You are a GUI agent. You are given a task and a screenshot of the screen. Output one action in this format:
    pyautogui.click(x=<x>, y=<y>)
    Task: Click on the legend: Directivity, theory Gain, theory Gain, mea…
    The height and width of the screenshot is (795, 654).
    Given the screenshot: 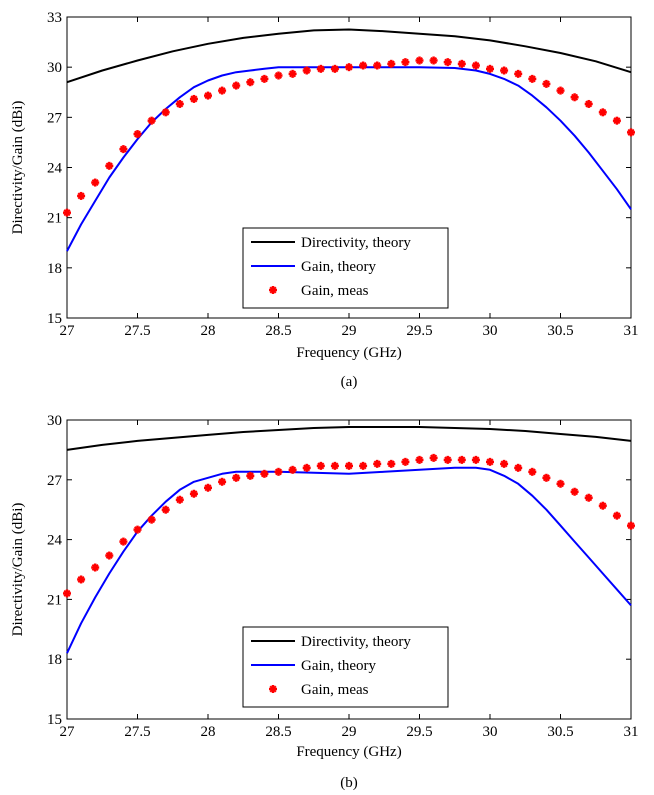 What is the action you would take?
    pyautogui.click(x=345, y=268)
    